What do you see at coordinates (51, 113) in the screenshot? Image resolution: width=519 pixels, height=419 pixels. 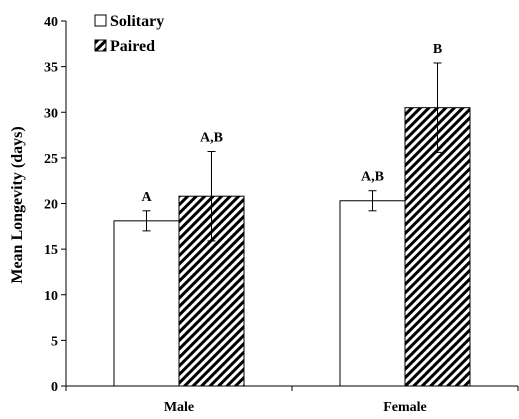 I see `y-tick-label: 30` at bounding box center [51, 113].